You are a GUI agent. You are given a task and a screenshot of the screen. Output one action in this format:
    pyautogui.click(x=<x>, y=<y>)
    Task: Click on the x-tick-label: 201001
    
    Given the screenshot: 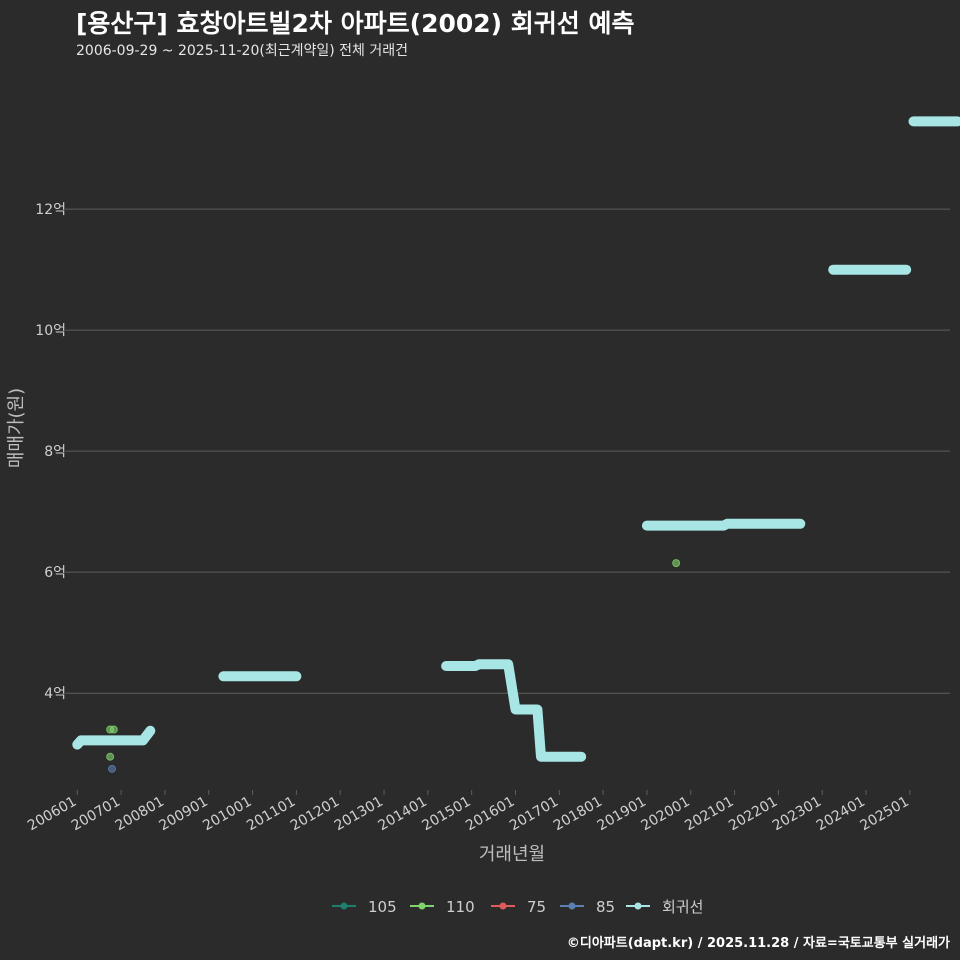 What is the action you would take?
    pyautogui.click(x=227, y=814)
    